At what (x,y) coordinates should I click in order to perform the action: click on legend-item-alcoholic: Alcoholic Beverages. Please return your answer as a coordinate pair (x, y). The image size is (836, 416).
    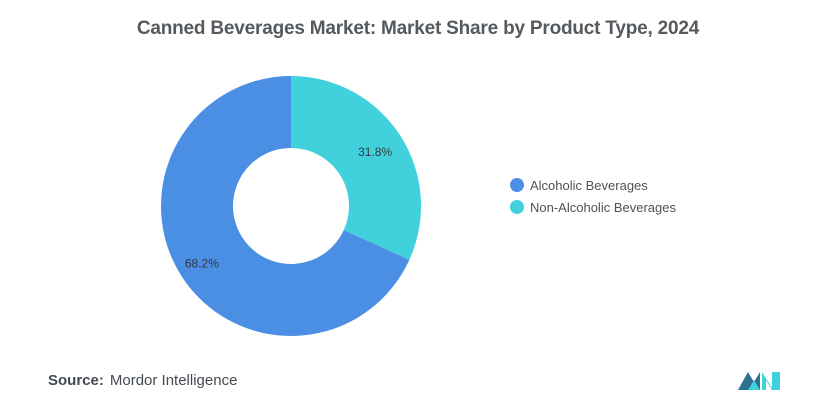
    Looking at the image, I should click on (593, 185).